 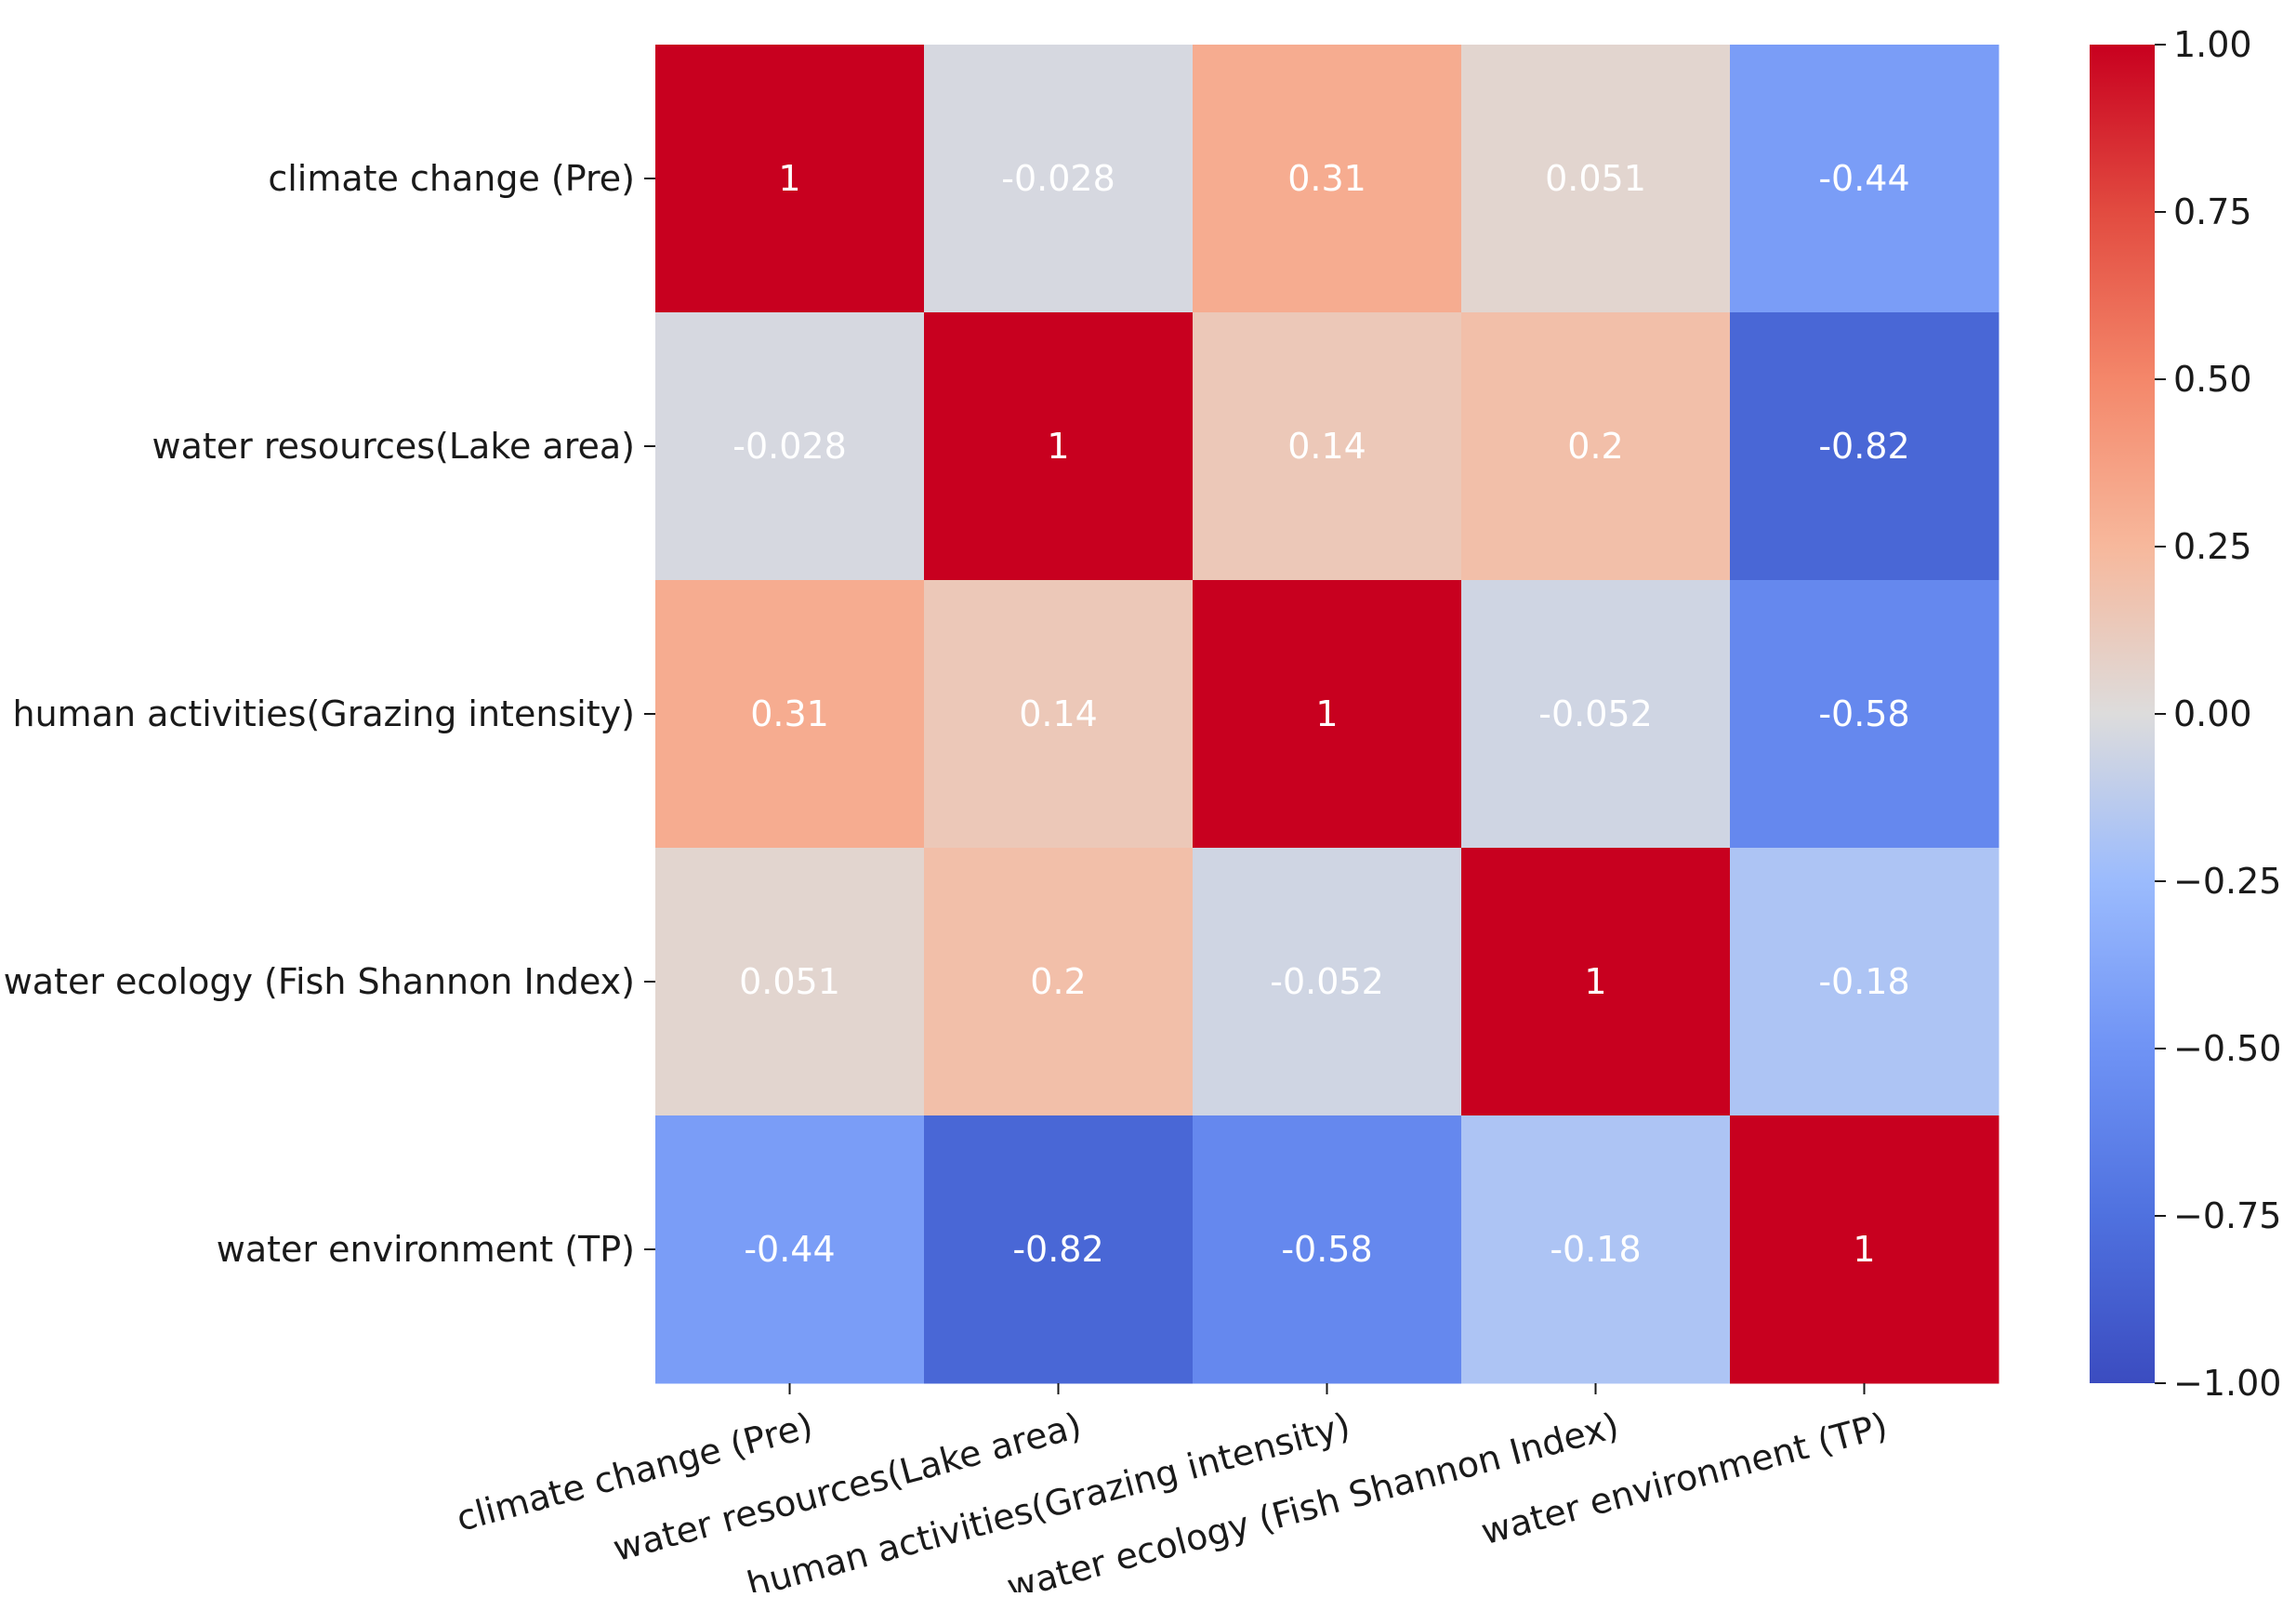 I want to click on colorbar-tick-label: −0.25, so click(x=2227, y=881).